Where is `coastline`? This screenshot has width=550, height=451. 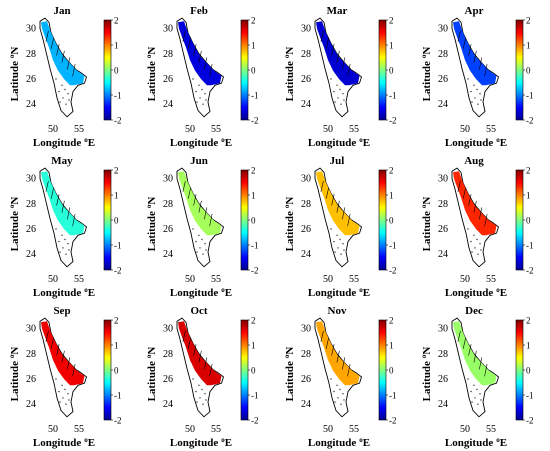 coastline is located at coordinates (63, 67).